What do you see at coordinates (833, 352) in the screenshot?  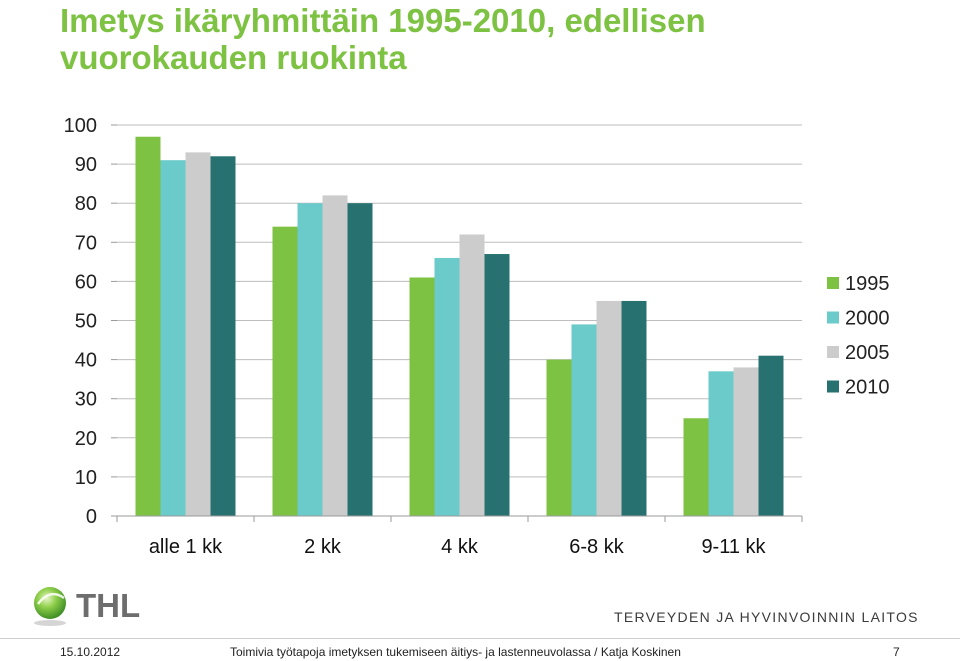 I see `legend-swatch-2005` at bounding box center [833, 352].